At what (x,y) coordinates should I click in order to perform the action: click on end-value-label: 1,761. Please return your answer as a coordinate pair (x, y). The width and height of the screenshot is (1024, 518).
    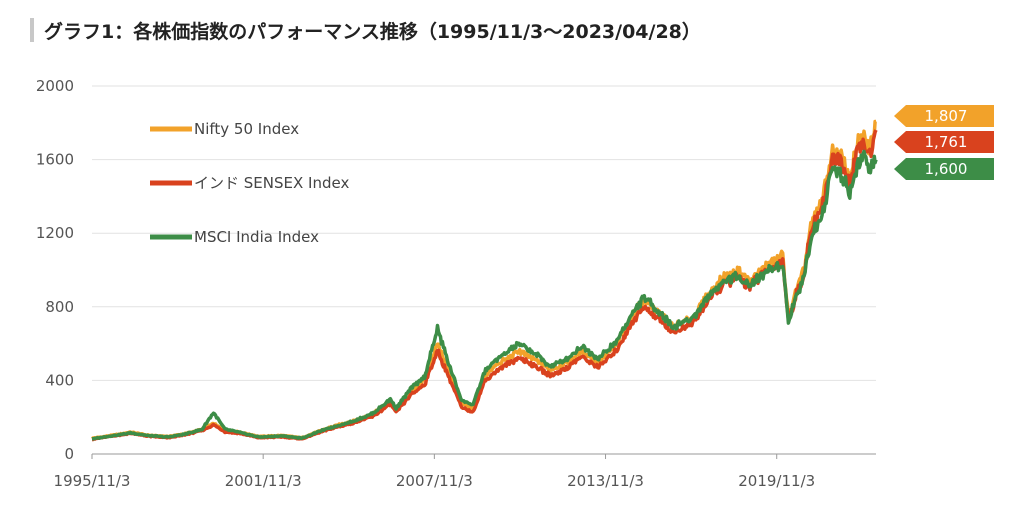
    Looking at the image, I should click on (946, 142).